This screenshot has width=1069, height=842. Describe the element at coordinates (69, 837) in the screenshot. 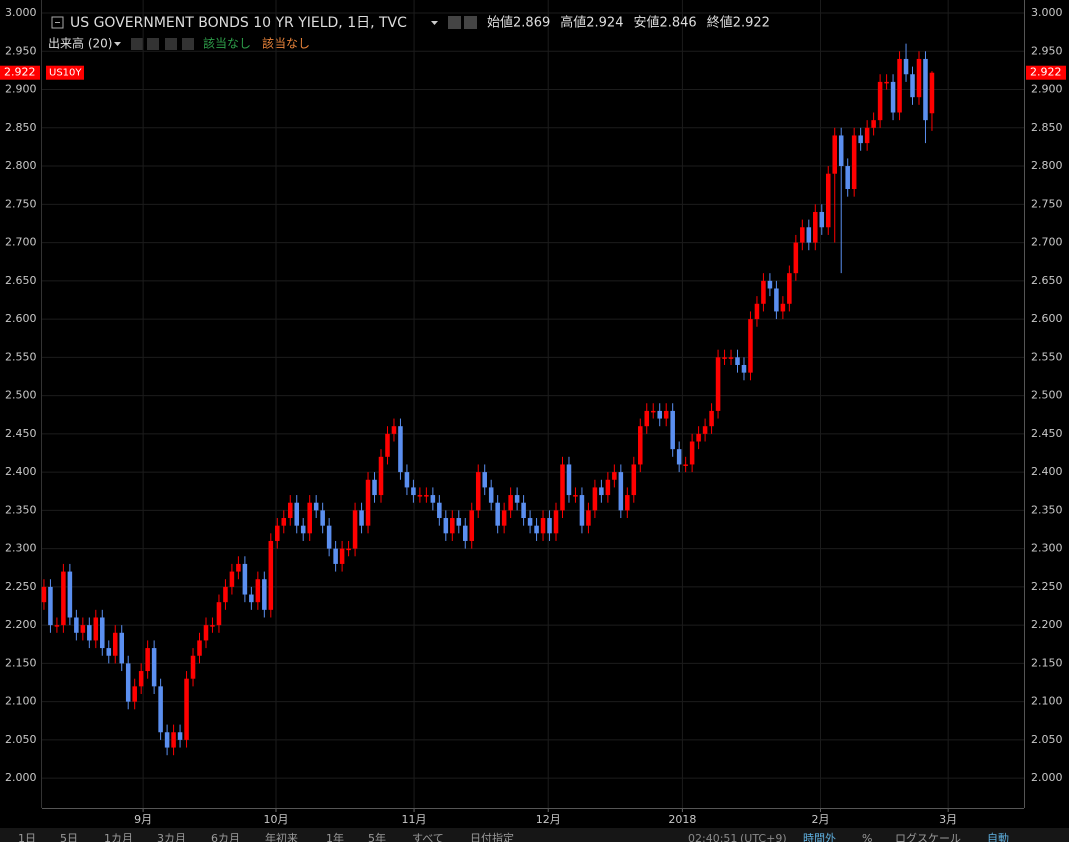

I see `range-button: 5日` at that location.